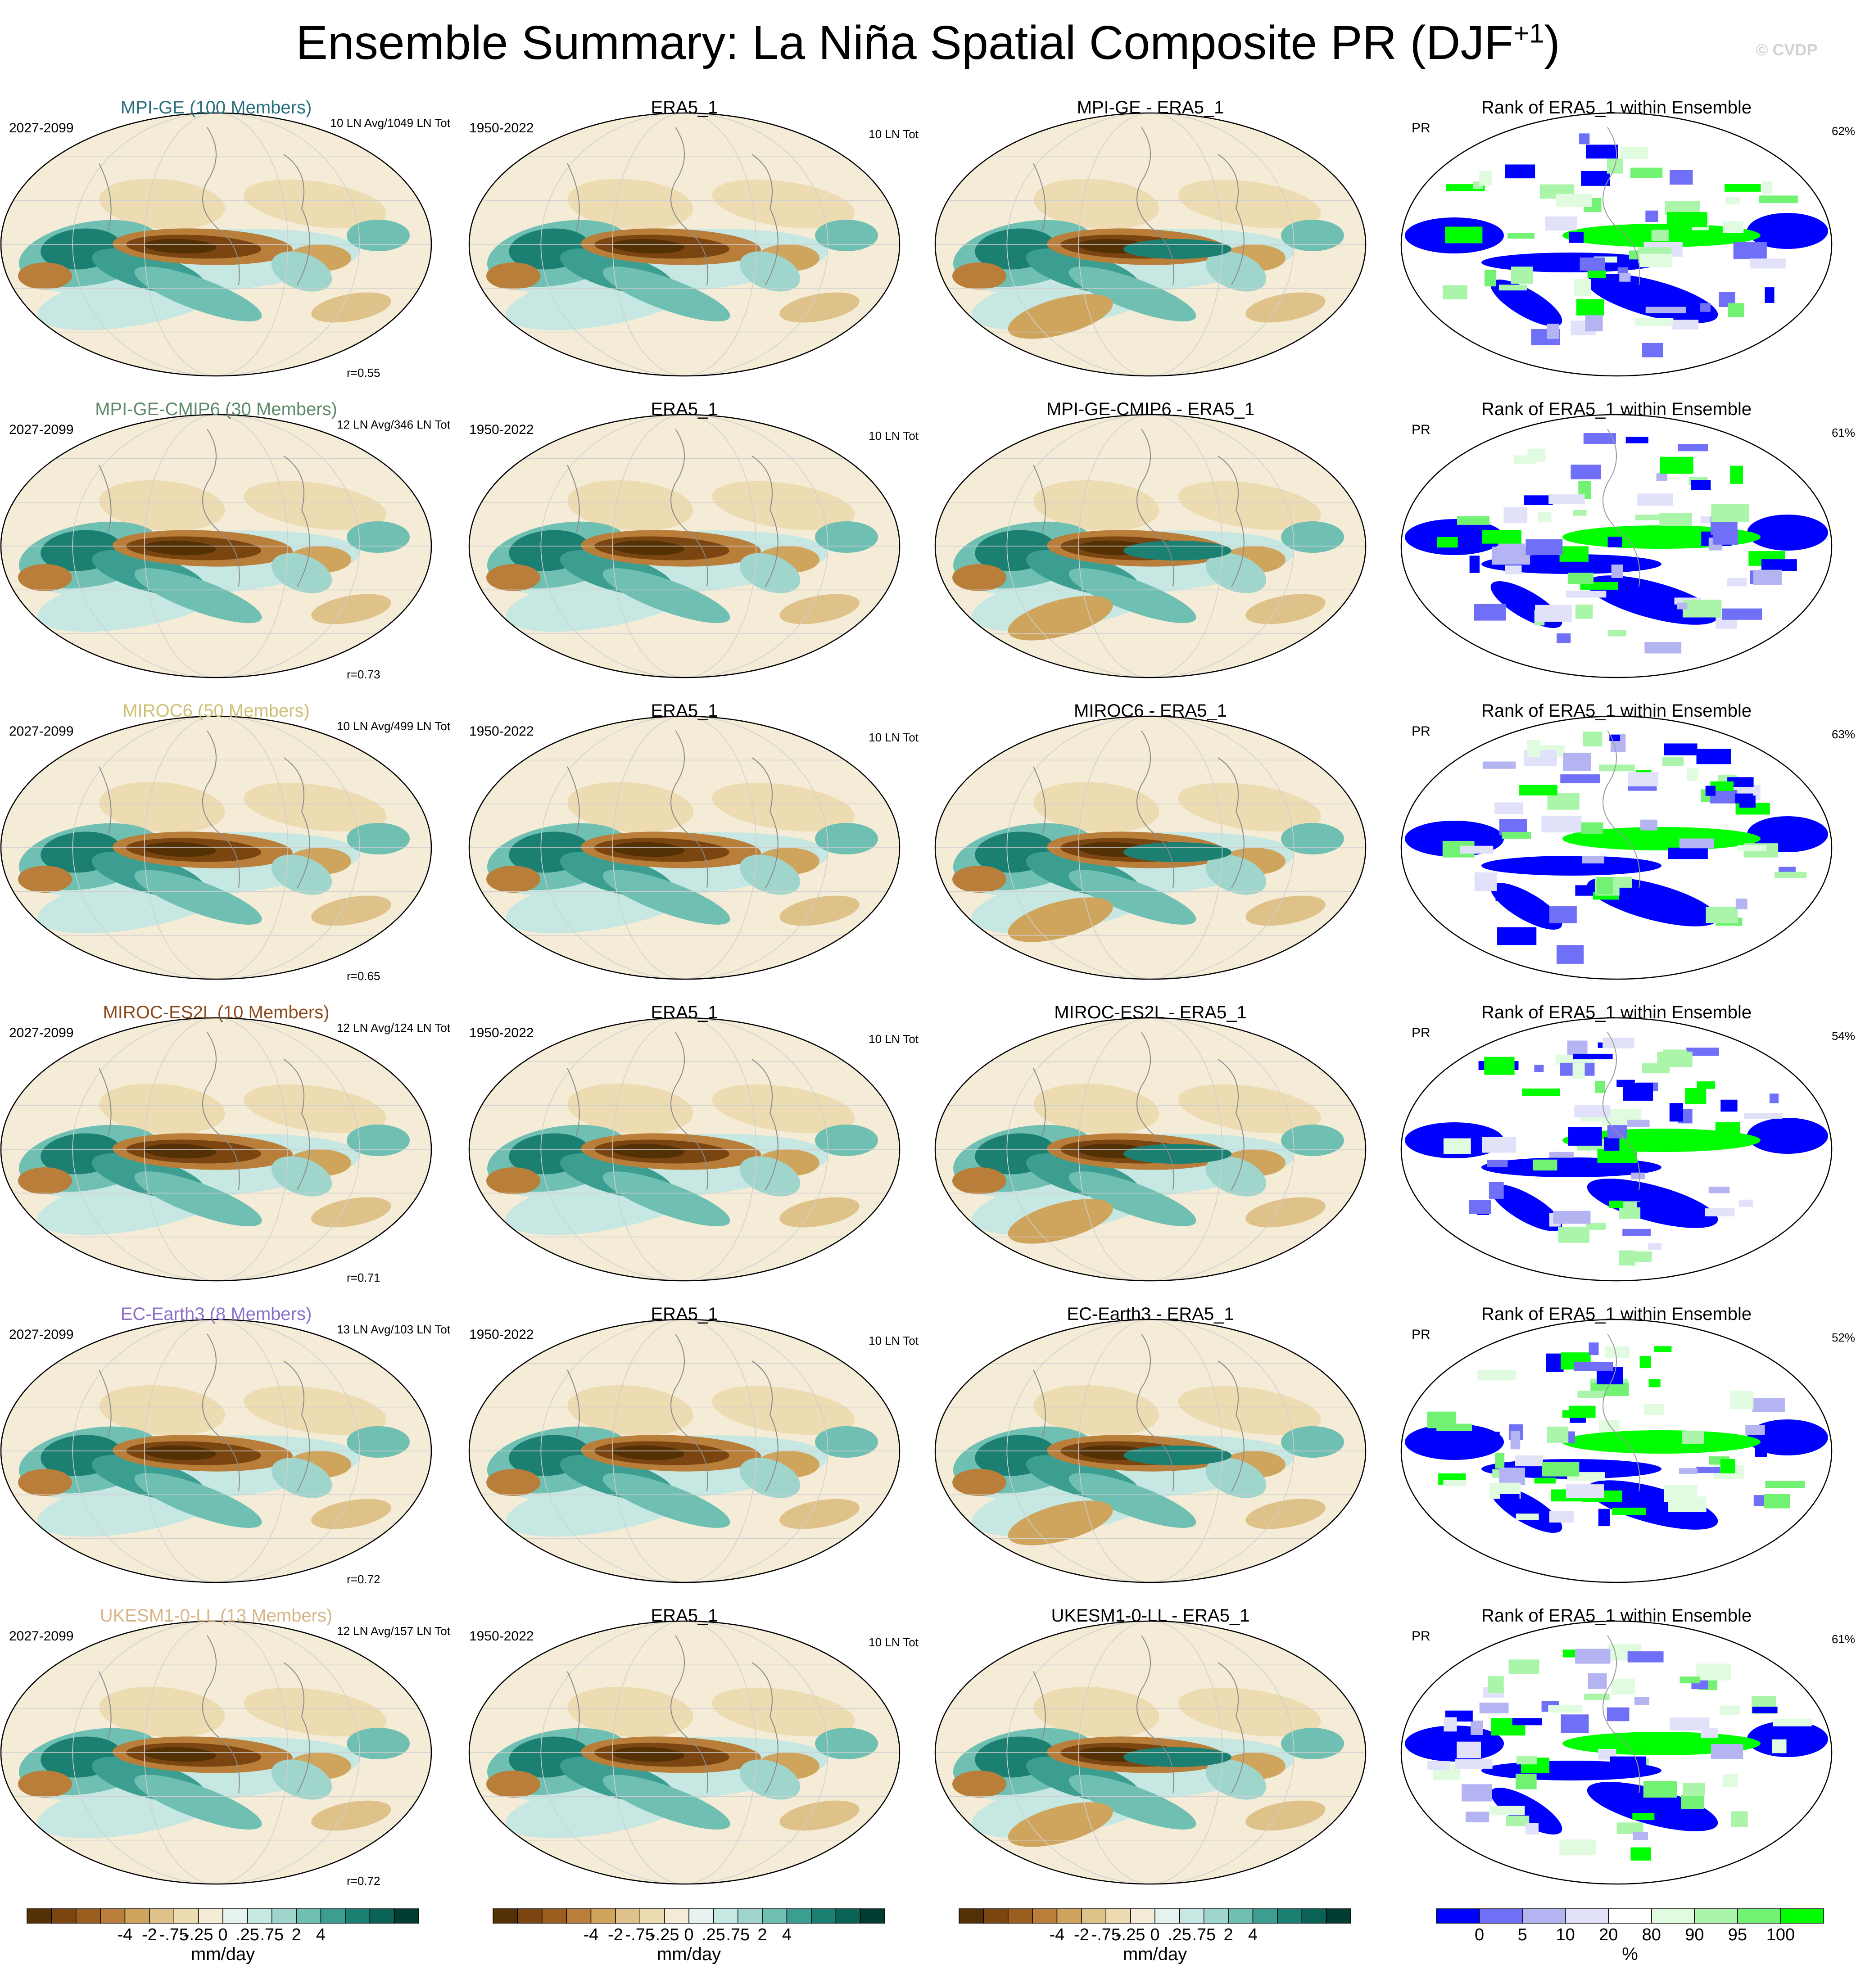 This screenshot has width=1856, height=1988. What do you see at coordinates (1695, 1934) in the screenshot?
I see `colorbar-tick-label: 90` at bounding box center [1695, 1934].